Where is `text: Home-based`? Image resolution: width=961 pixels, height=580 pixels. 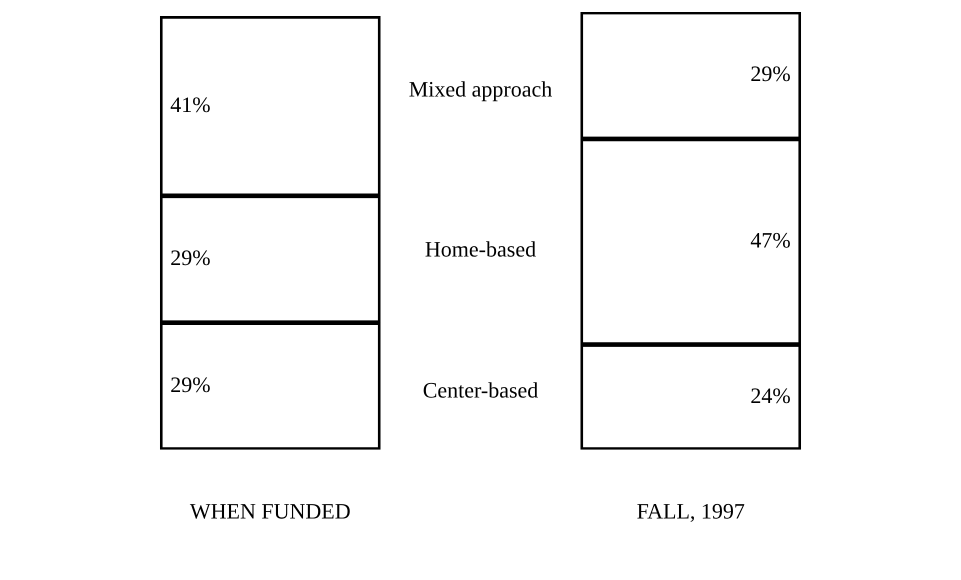 text: Home-based is located at coordinates (480, 249).